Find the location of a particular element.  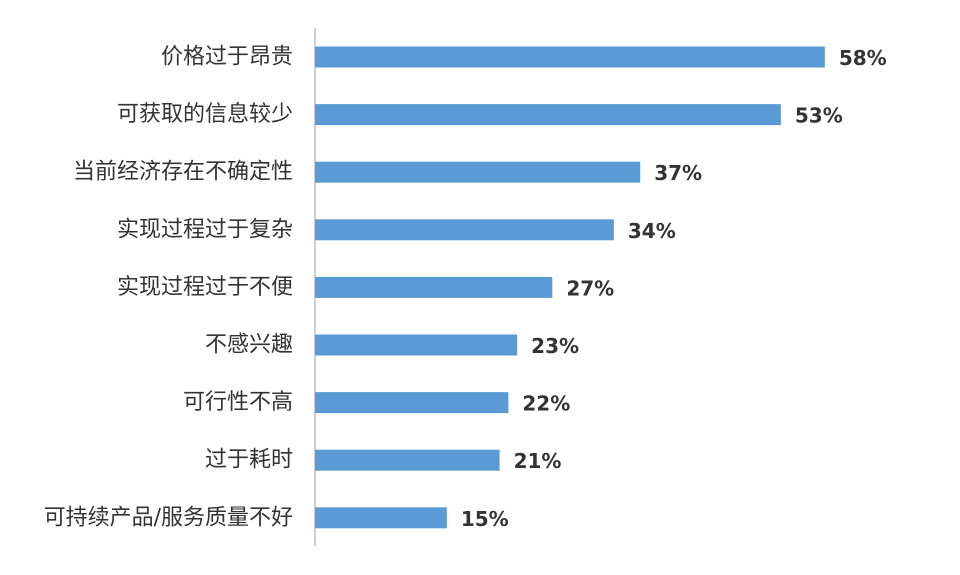

value-label: 27% is located at coordinates (590, 288).